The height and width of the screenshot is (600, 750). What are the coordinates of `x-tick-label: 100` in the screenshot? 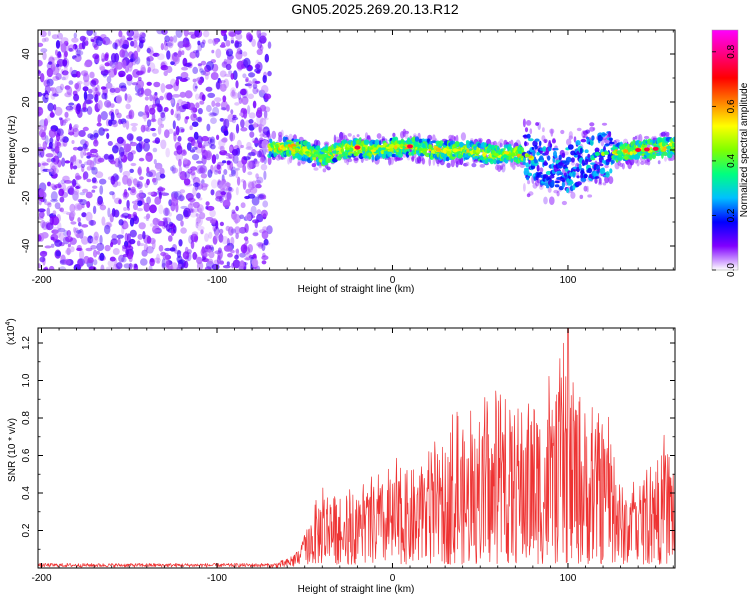 It's located at (568, 280).